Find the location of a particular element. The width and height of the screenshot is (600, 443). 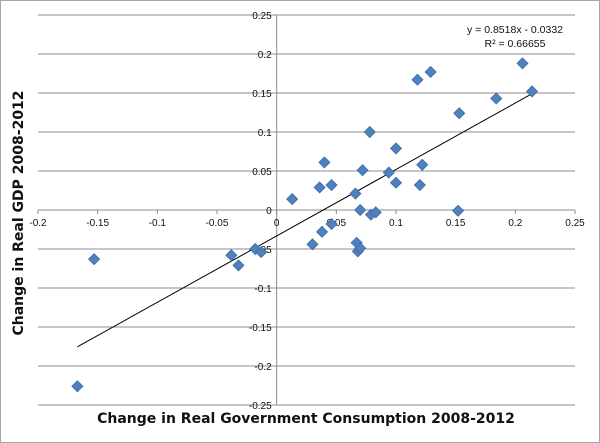

y-tick-label: 0 is located at coordinates (269, 211).